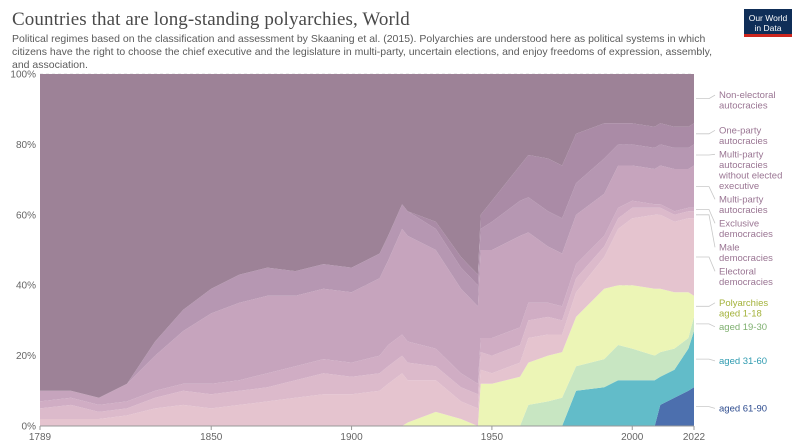 The width and height of the screenshot is (800, 448). Describe the element at coordinates (40, 437) in the screenshot. I see `x-tick-label: 1789` at that location.